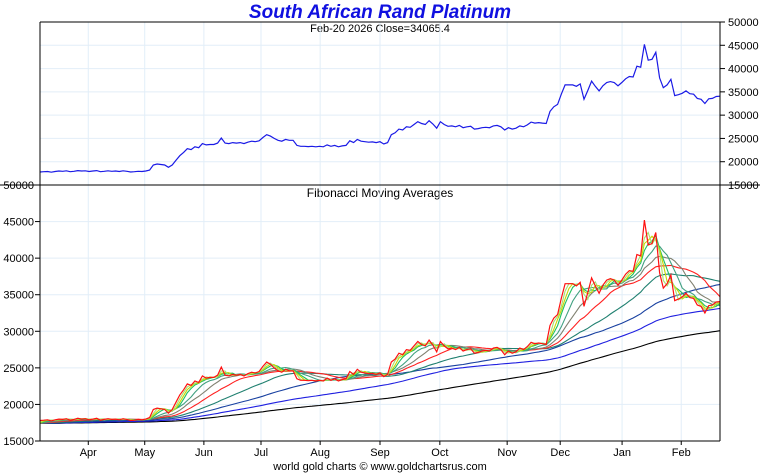 Image resolution: width=760 pixels, height=475 pixels. Describe the element at coordinates (560, 453) in the screenshot. I see `x-tick-label: Dec` at that location.